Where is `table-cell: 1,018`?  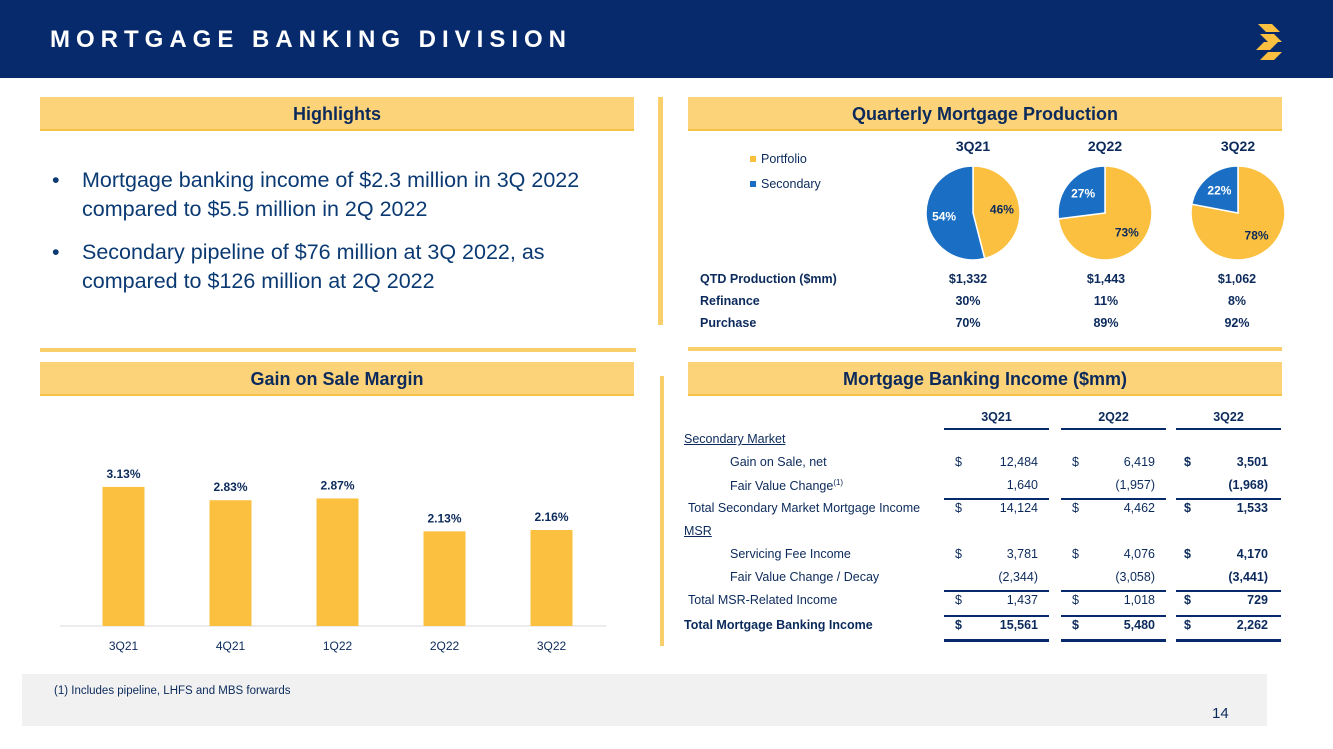
table-cell: 1,018 is located at coordinates (1139, 600).